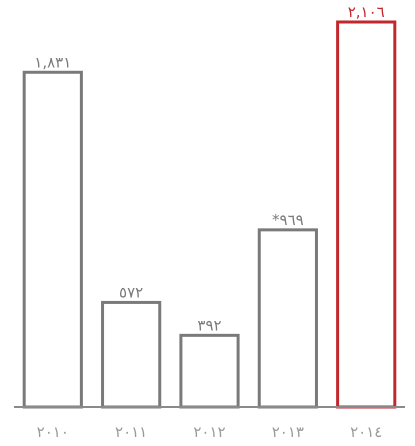  Describe the element at coordinates (366, 12) in the screenshot. I see `data-label: ٢,١٠٦` at that location.